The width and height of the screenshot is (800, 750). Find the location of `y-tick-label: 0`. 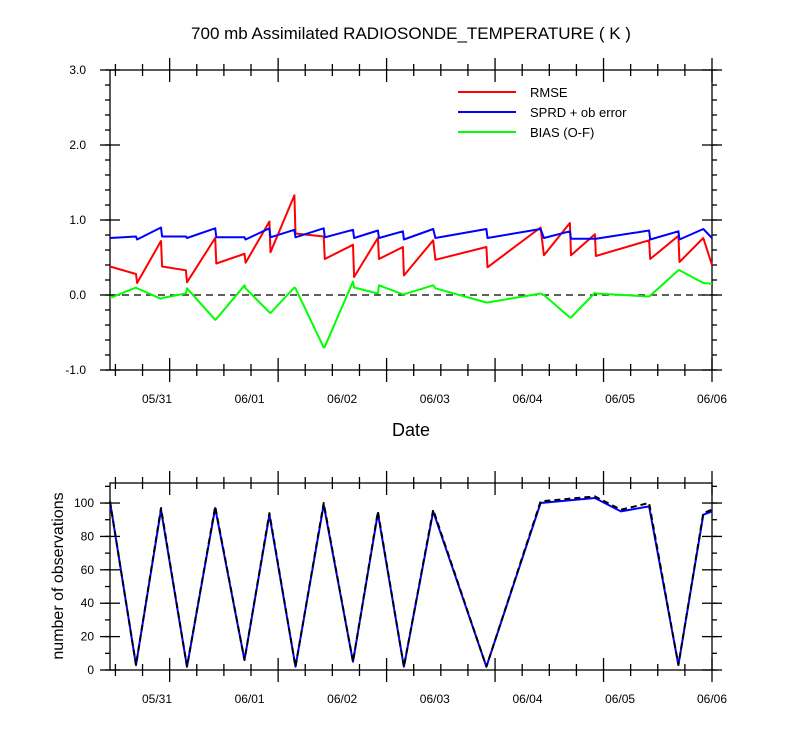

y-tick-label: 0 is located at coordinates (90, 670).